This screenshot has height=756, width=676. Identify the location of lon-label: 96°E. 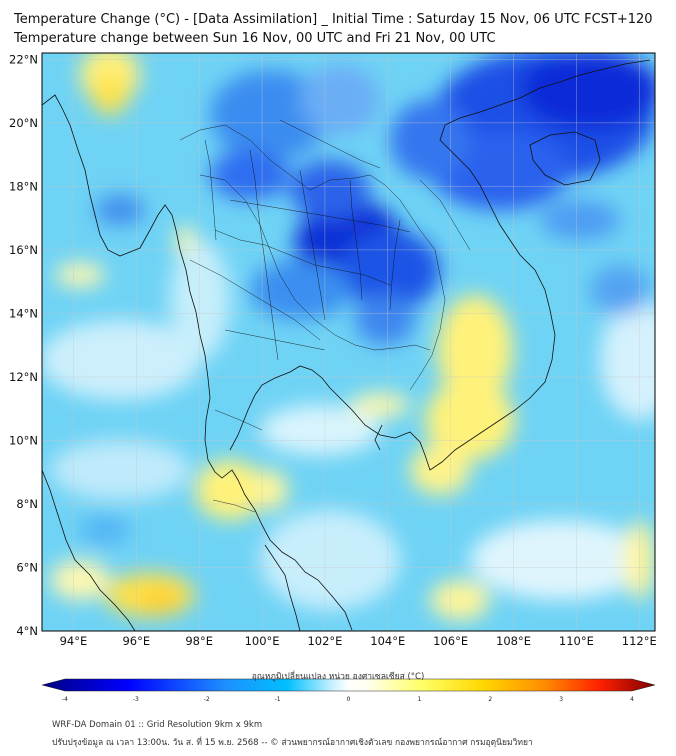
(136, 641).